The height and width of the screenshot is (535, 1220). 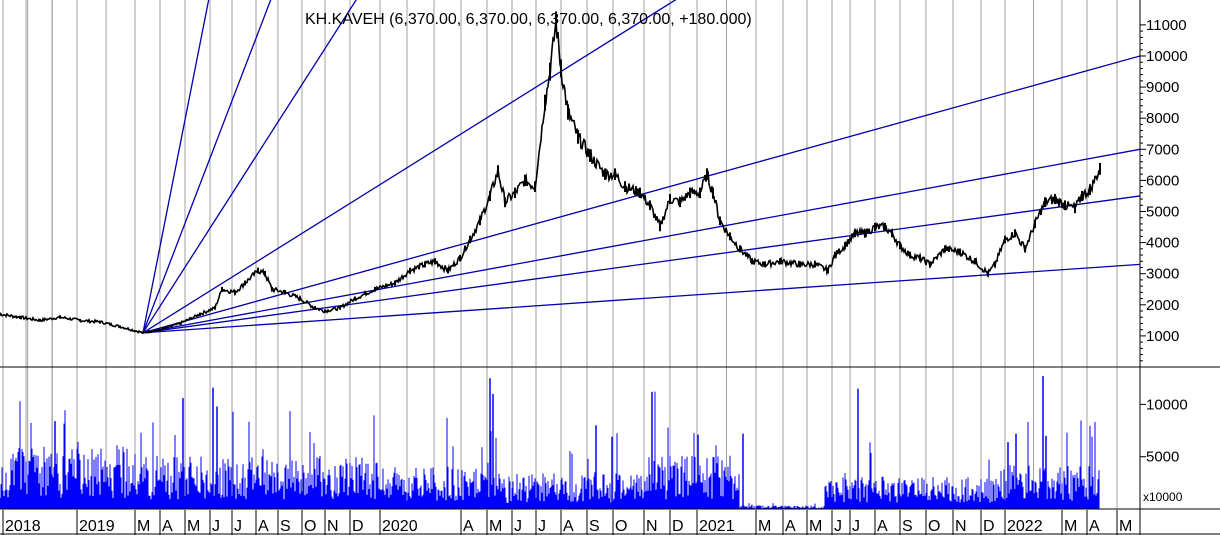 What do you see at coordinates (856, 526) in the screenshot?
I see `time-tick-label-27: J` at bounding box center [856, 526].